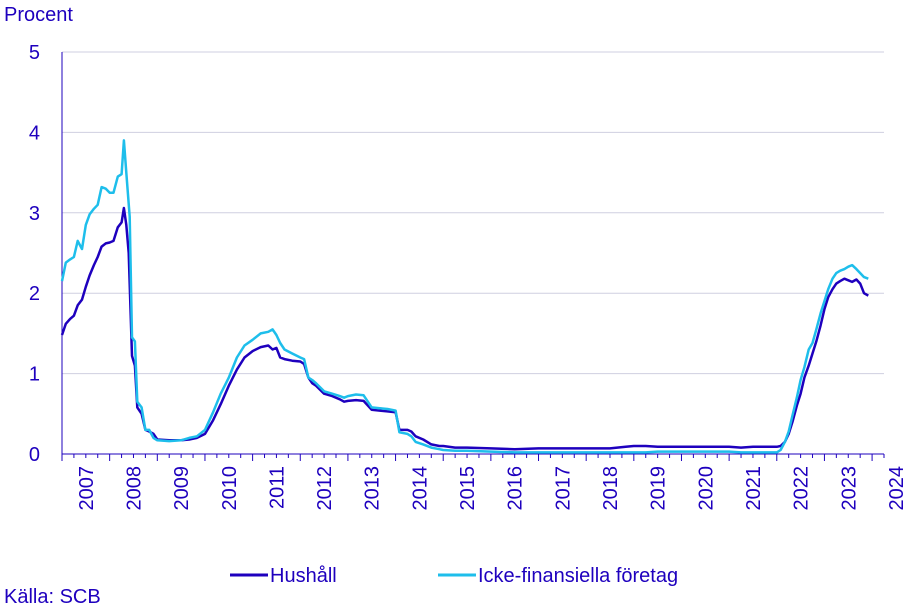  I want to click on legend-label: Hushåll, so click(303, 576).